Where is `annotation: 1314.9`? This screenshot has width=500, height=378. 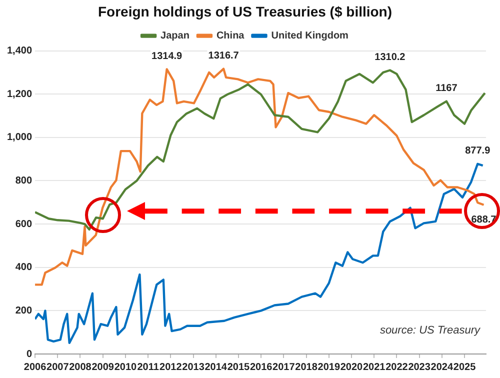 annotation: 1314.9 is located at coordinates (167, 56).